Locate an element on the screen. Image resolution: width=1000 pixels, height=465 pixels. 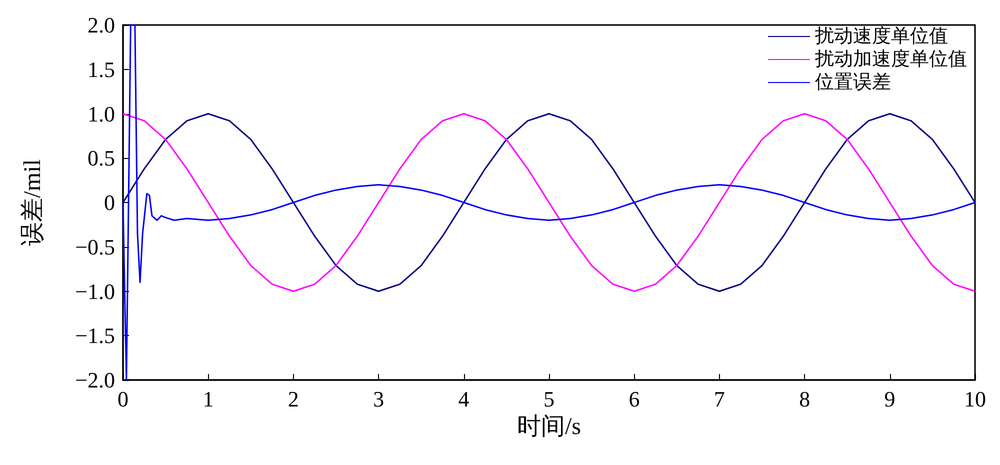
x-tick-label: 7 is located at coordinates (719, 399).